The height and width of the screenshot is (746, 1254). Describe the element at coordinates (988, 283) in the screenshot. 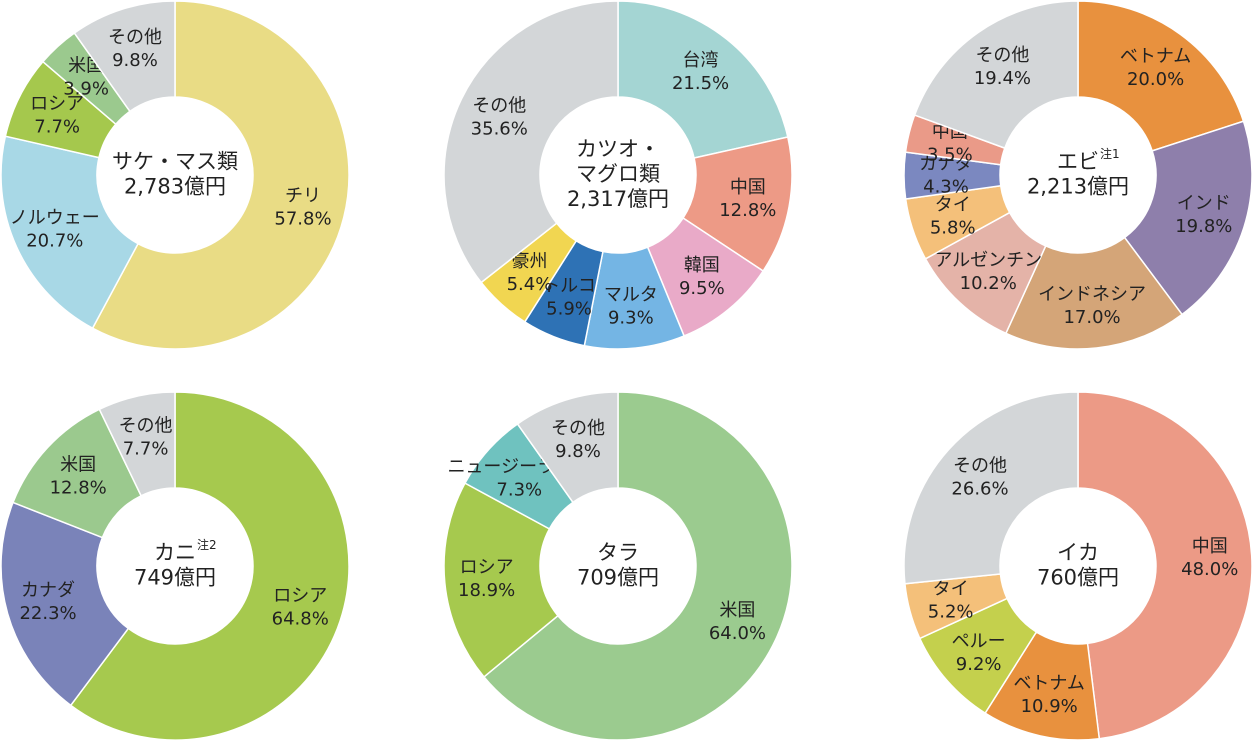

I see `value-label: 10.2%` at that location.